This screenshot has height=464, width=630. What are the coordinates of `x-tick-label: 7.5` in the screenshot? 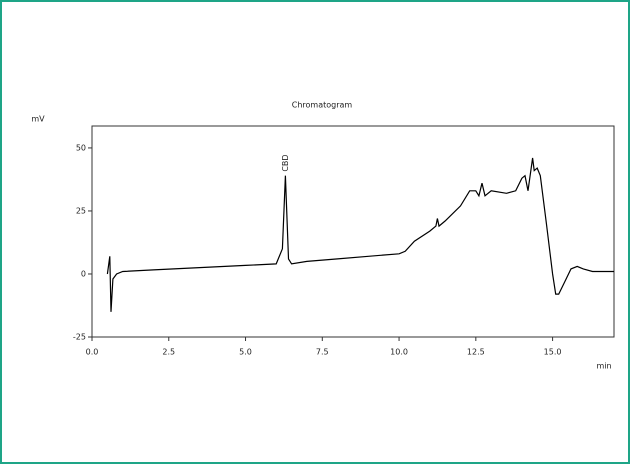 It's located at (322, 352).